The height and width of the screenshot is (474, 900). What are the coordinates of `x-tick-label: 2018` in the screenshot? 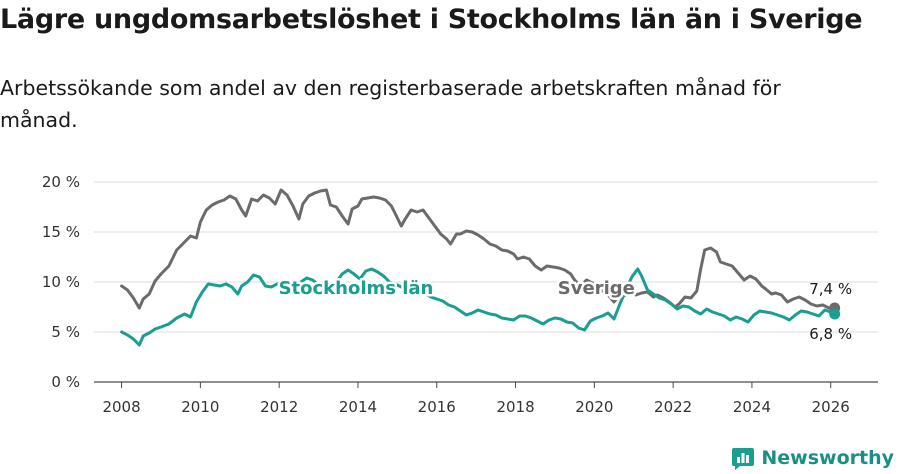 It's located at (515, 407).